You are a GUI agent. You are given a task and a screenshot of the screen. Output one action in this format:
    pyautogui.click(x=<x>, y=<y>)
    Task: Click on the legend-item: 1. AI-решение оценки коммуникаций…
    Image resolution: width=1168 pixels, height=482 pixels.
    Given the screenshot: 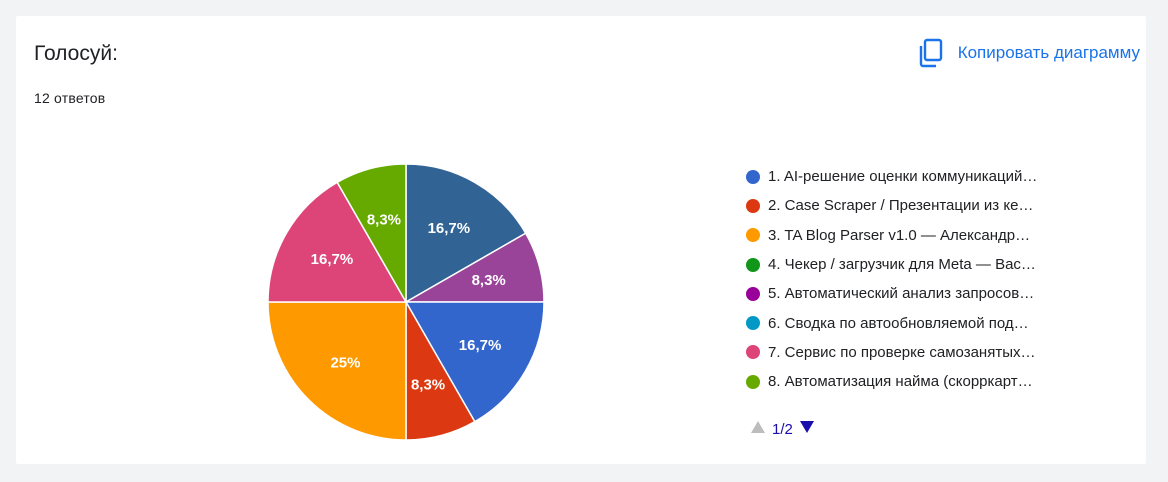 What is the action you would take?
    pyautogui.click(x=941, y=176)
    